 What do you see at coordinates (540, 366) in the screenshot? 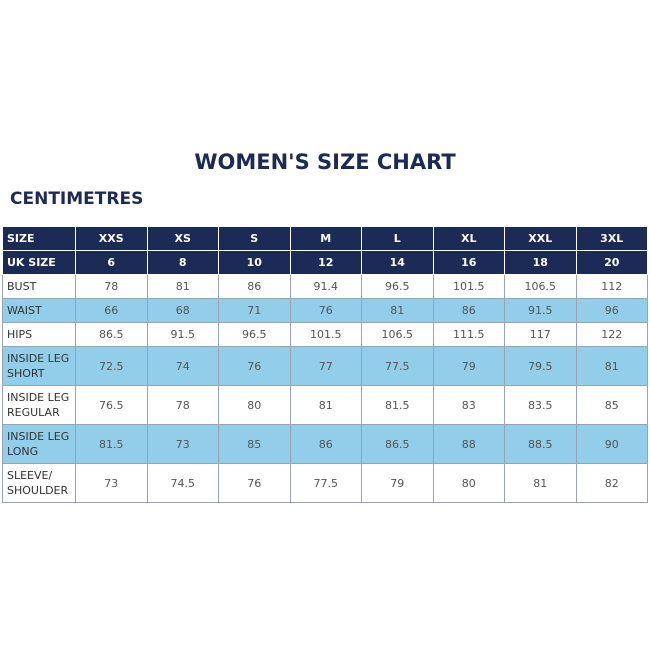
I see `cell: 79.5` at bounding box center [540, 366].